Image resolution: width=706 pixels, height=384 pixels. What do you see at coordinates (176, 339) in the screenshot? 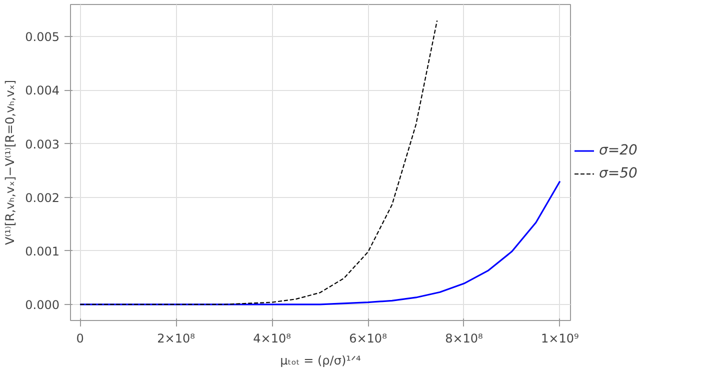
I see `x-tick-label: 2×10⁸` at bounding box center [176, 339].